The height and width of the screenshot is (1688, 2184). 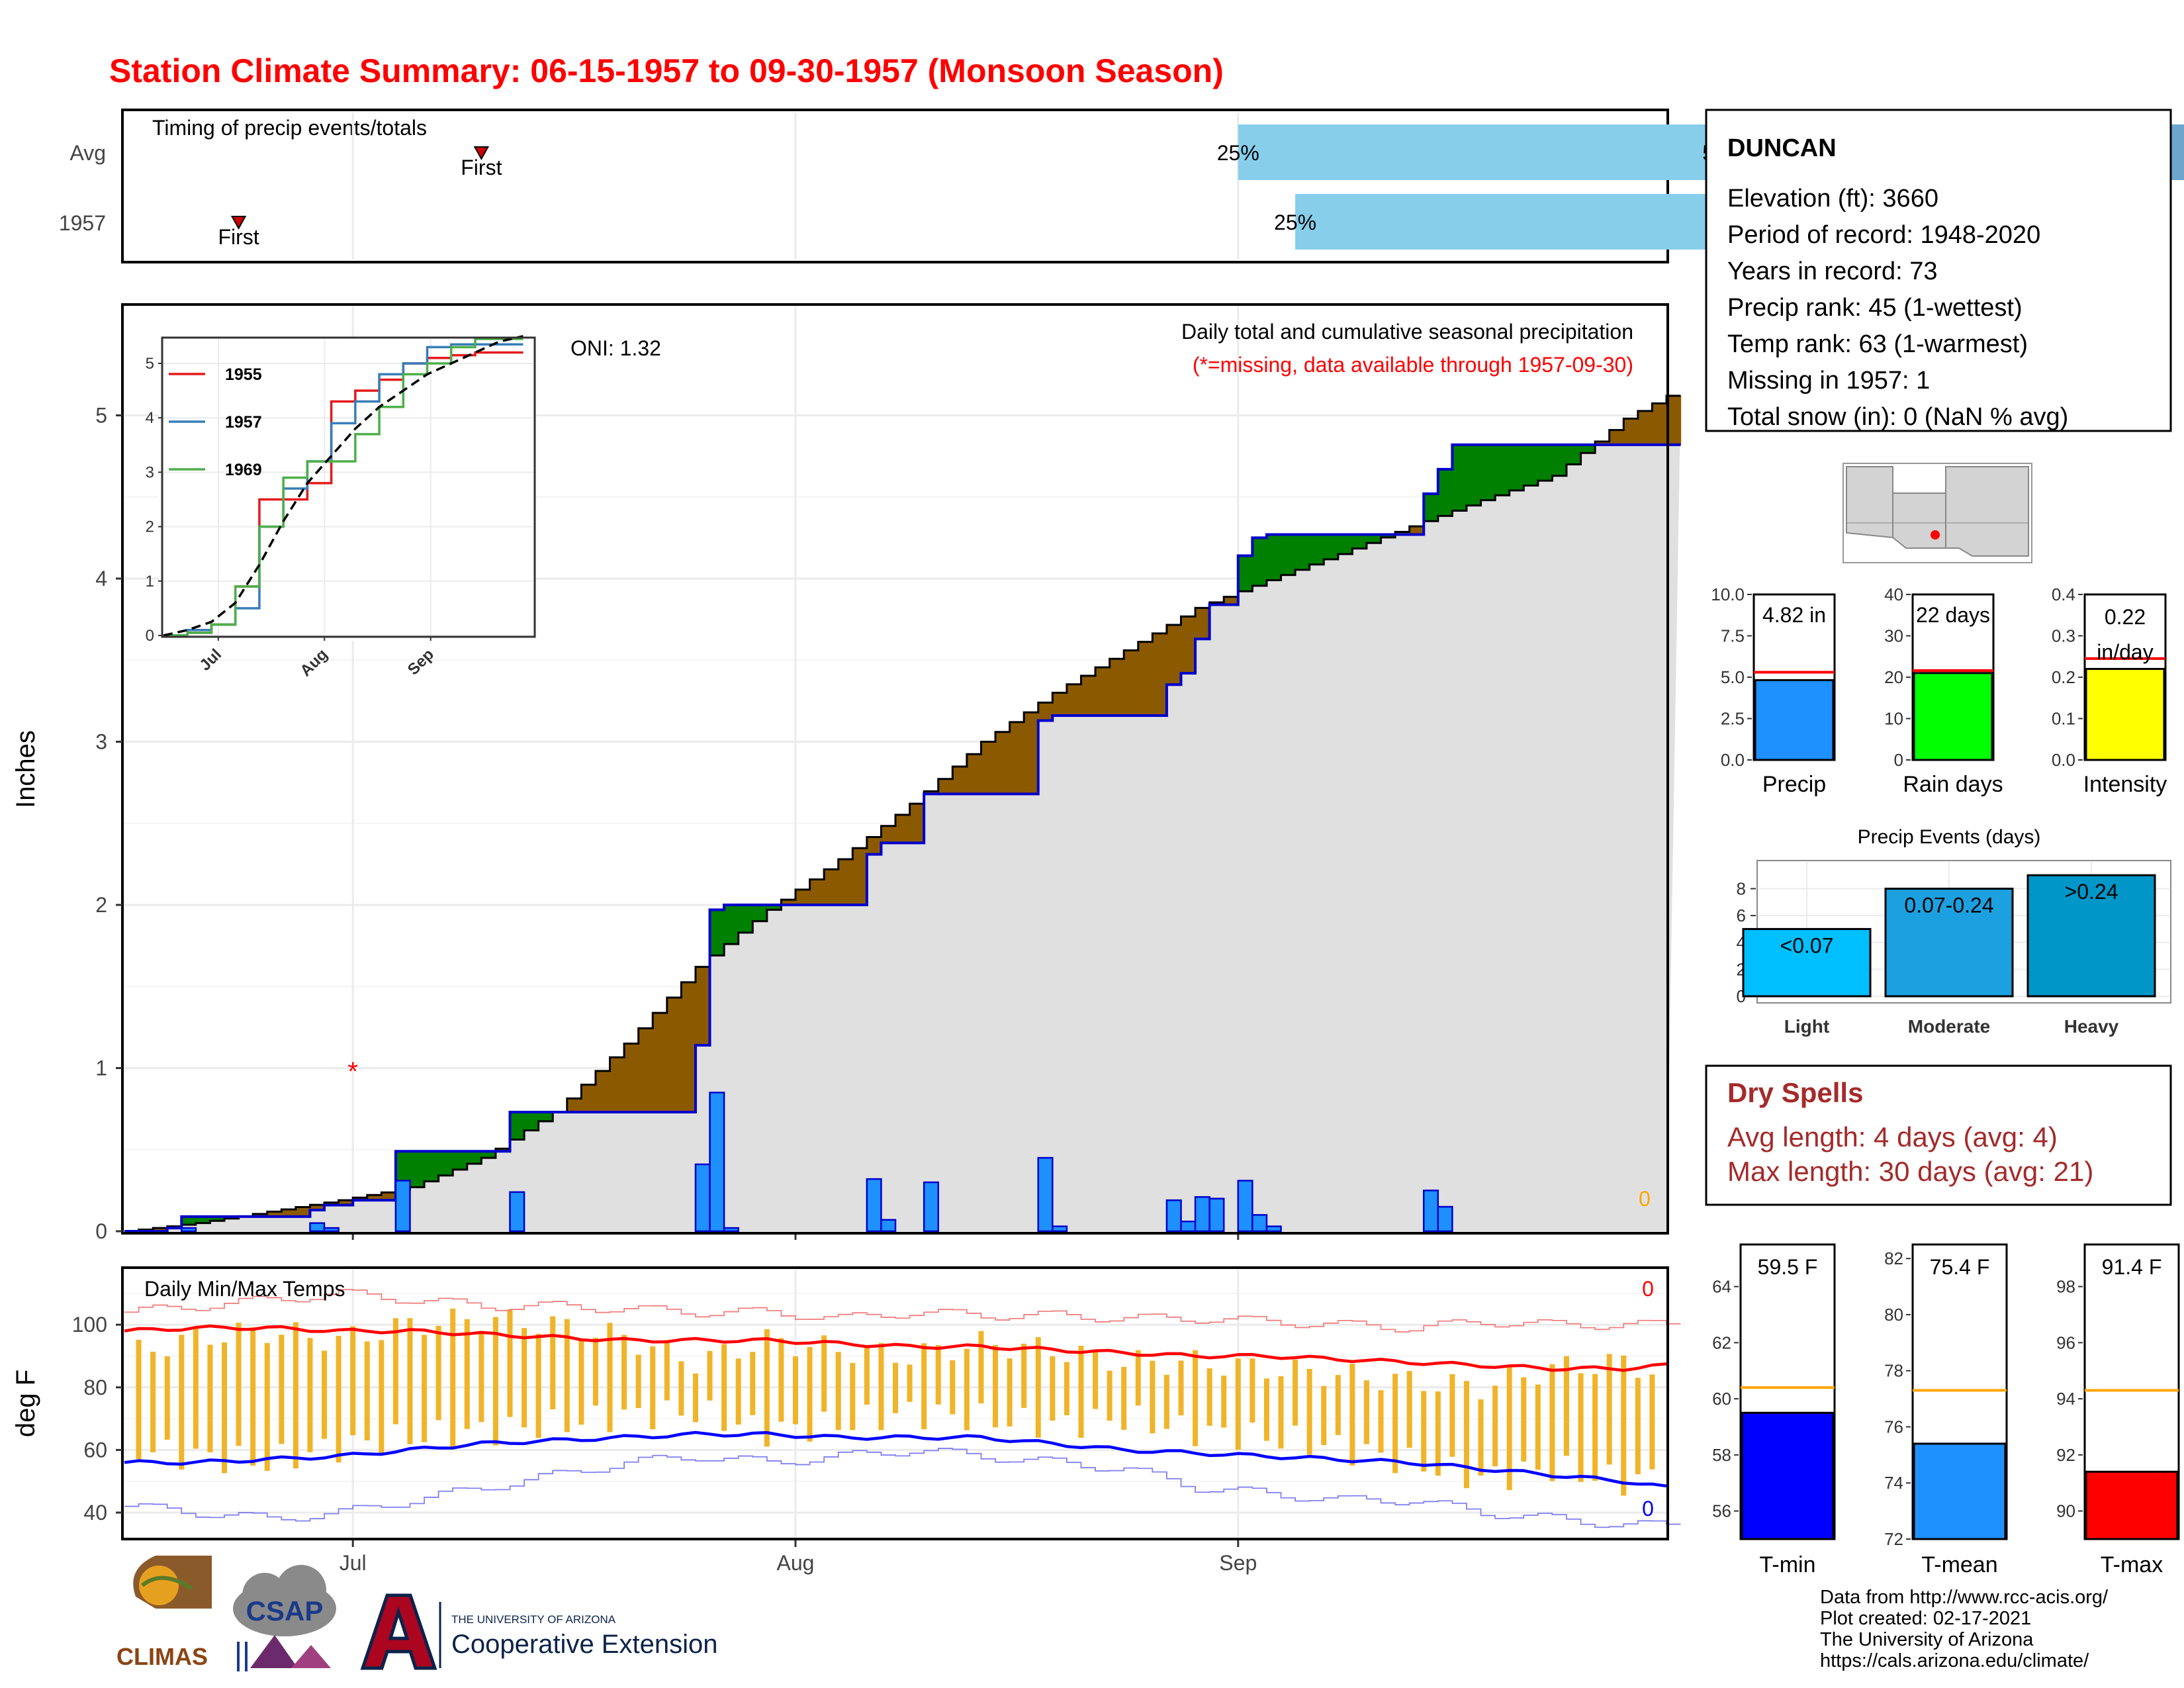 I want to click on y-tick-label: 0.3, so click(x=2063, y=636).